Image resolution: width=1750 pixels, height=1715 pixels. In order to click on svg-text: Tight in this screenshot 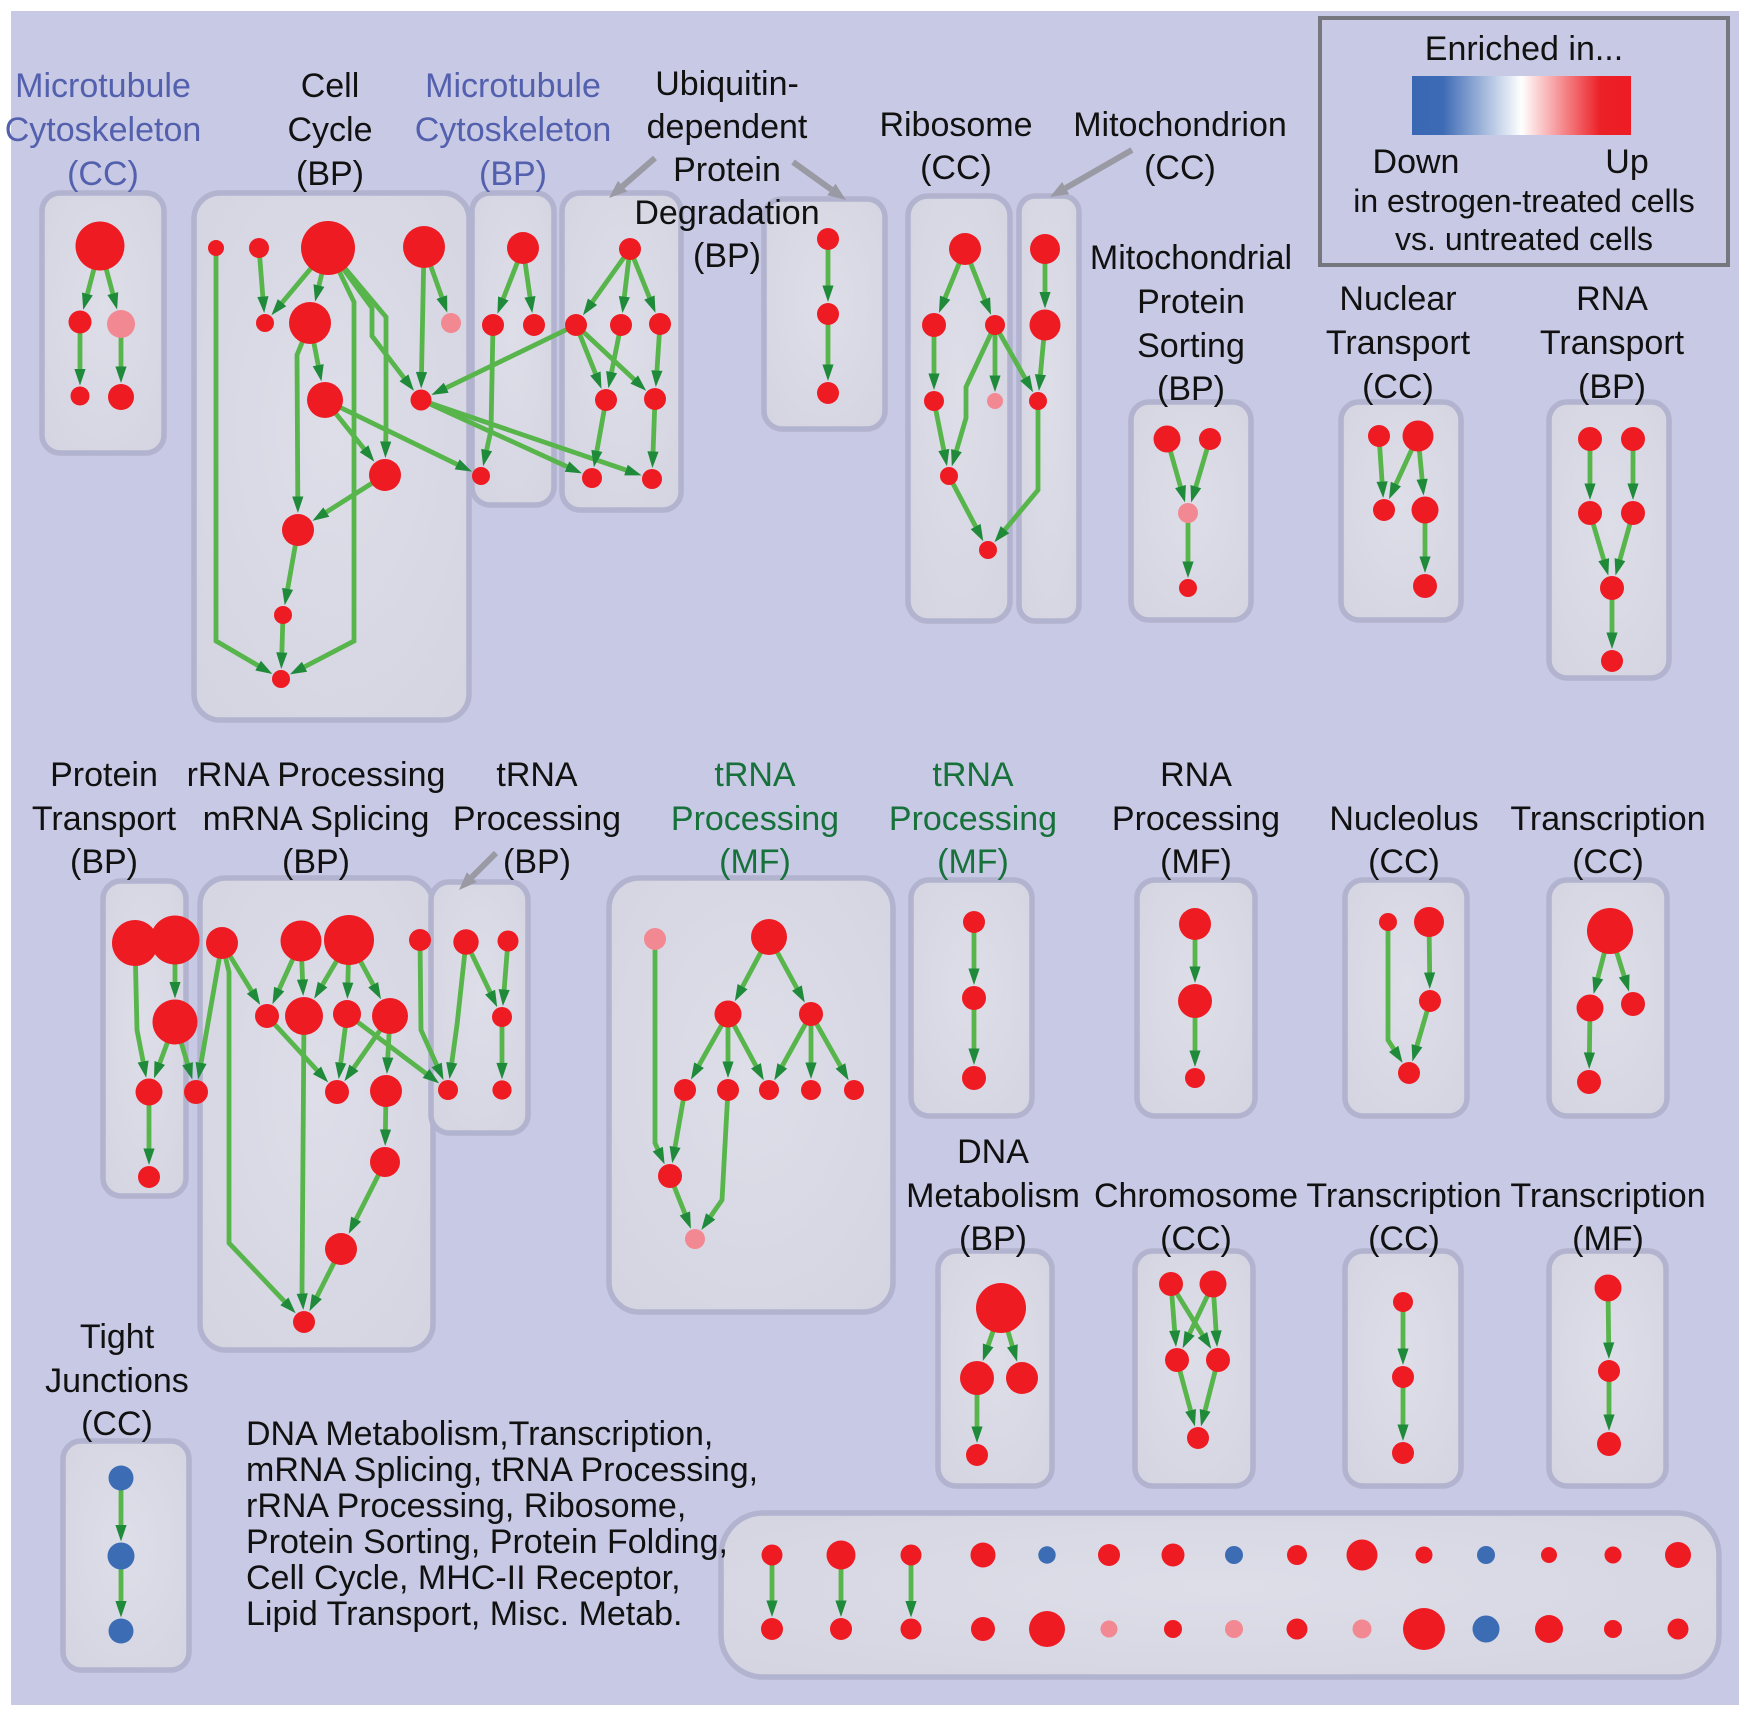, I will do `click(117, 1337)`.